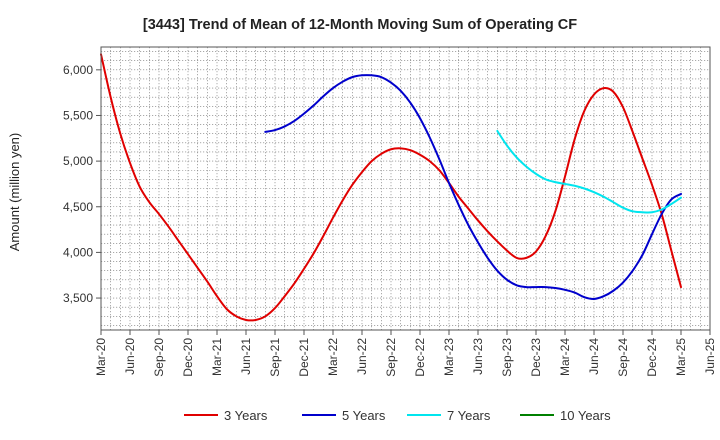  What do you see at coordinates (246, 415) in the screenshot?
I see `legend-label-3-years: 3 Years` at bounding box center [246, 415].